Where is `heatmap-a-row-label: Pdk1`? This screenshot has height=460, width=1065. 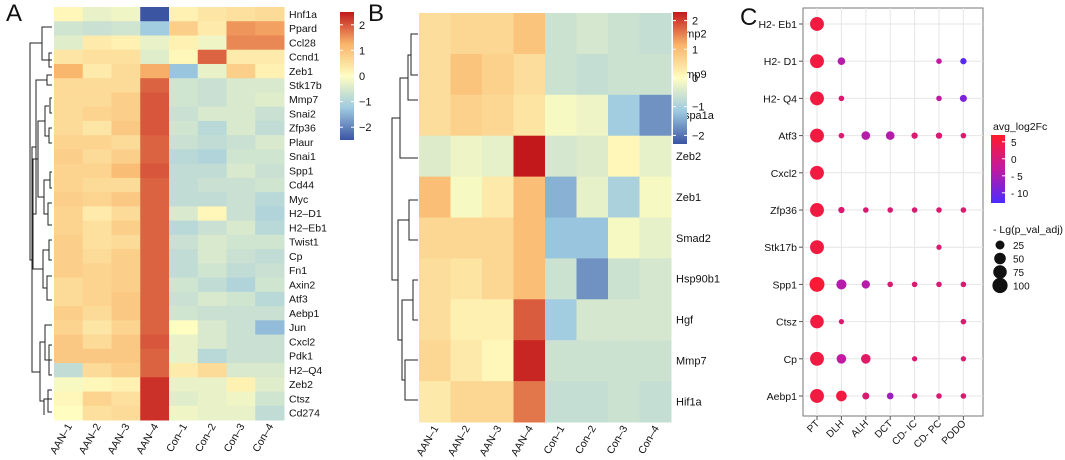
heatmap-a-row-label: Pdk1 is located at coordinates (301, 357).